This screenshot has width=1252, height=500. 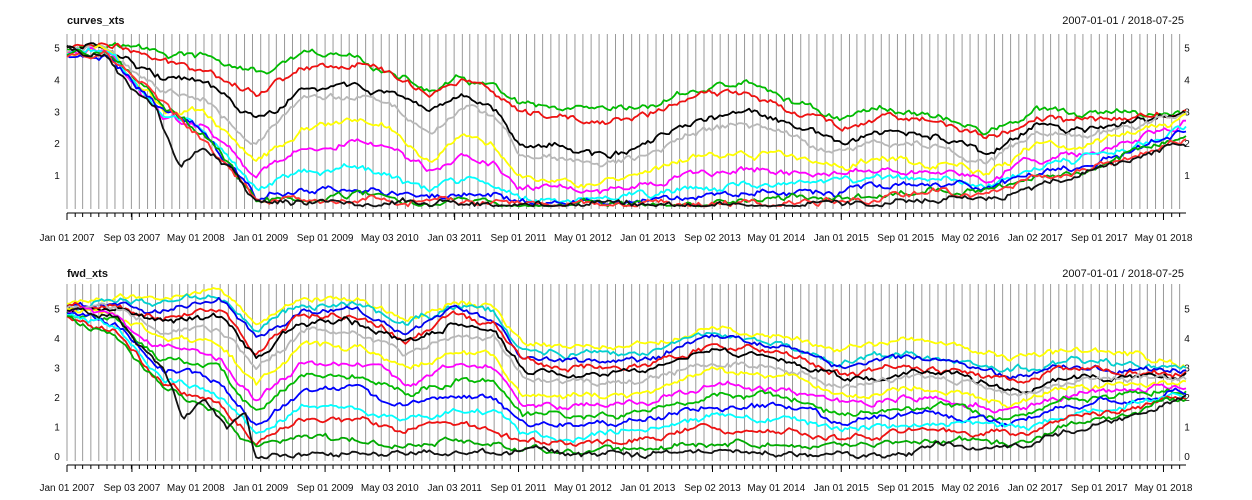 What do you see at coordinates (96, 21) in the screenshot?
I see `panel-title: curves_xts` at bounding box center [96, 21].